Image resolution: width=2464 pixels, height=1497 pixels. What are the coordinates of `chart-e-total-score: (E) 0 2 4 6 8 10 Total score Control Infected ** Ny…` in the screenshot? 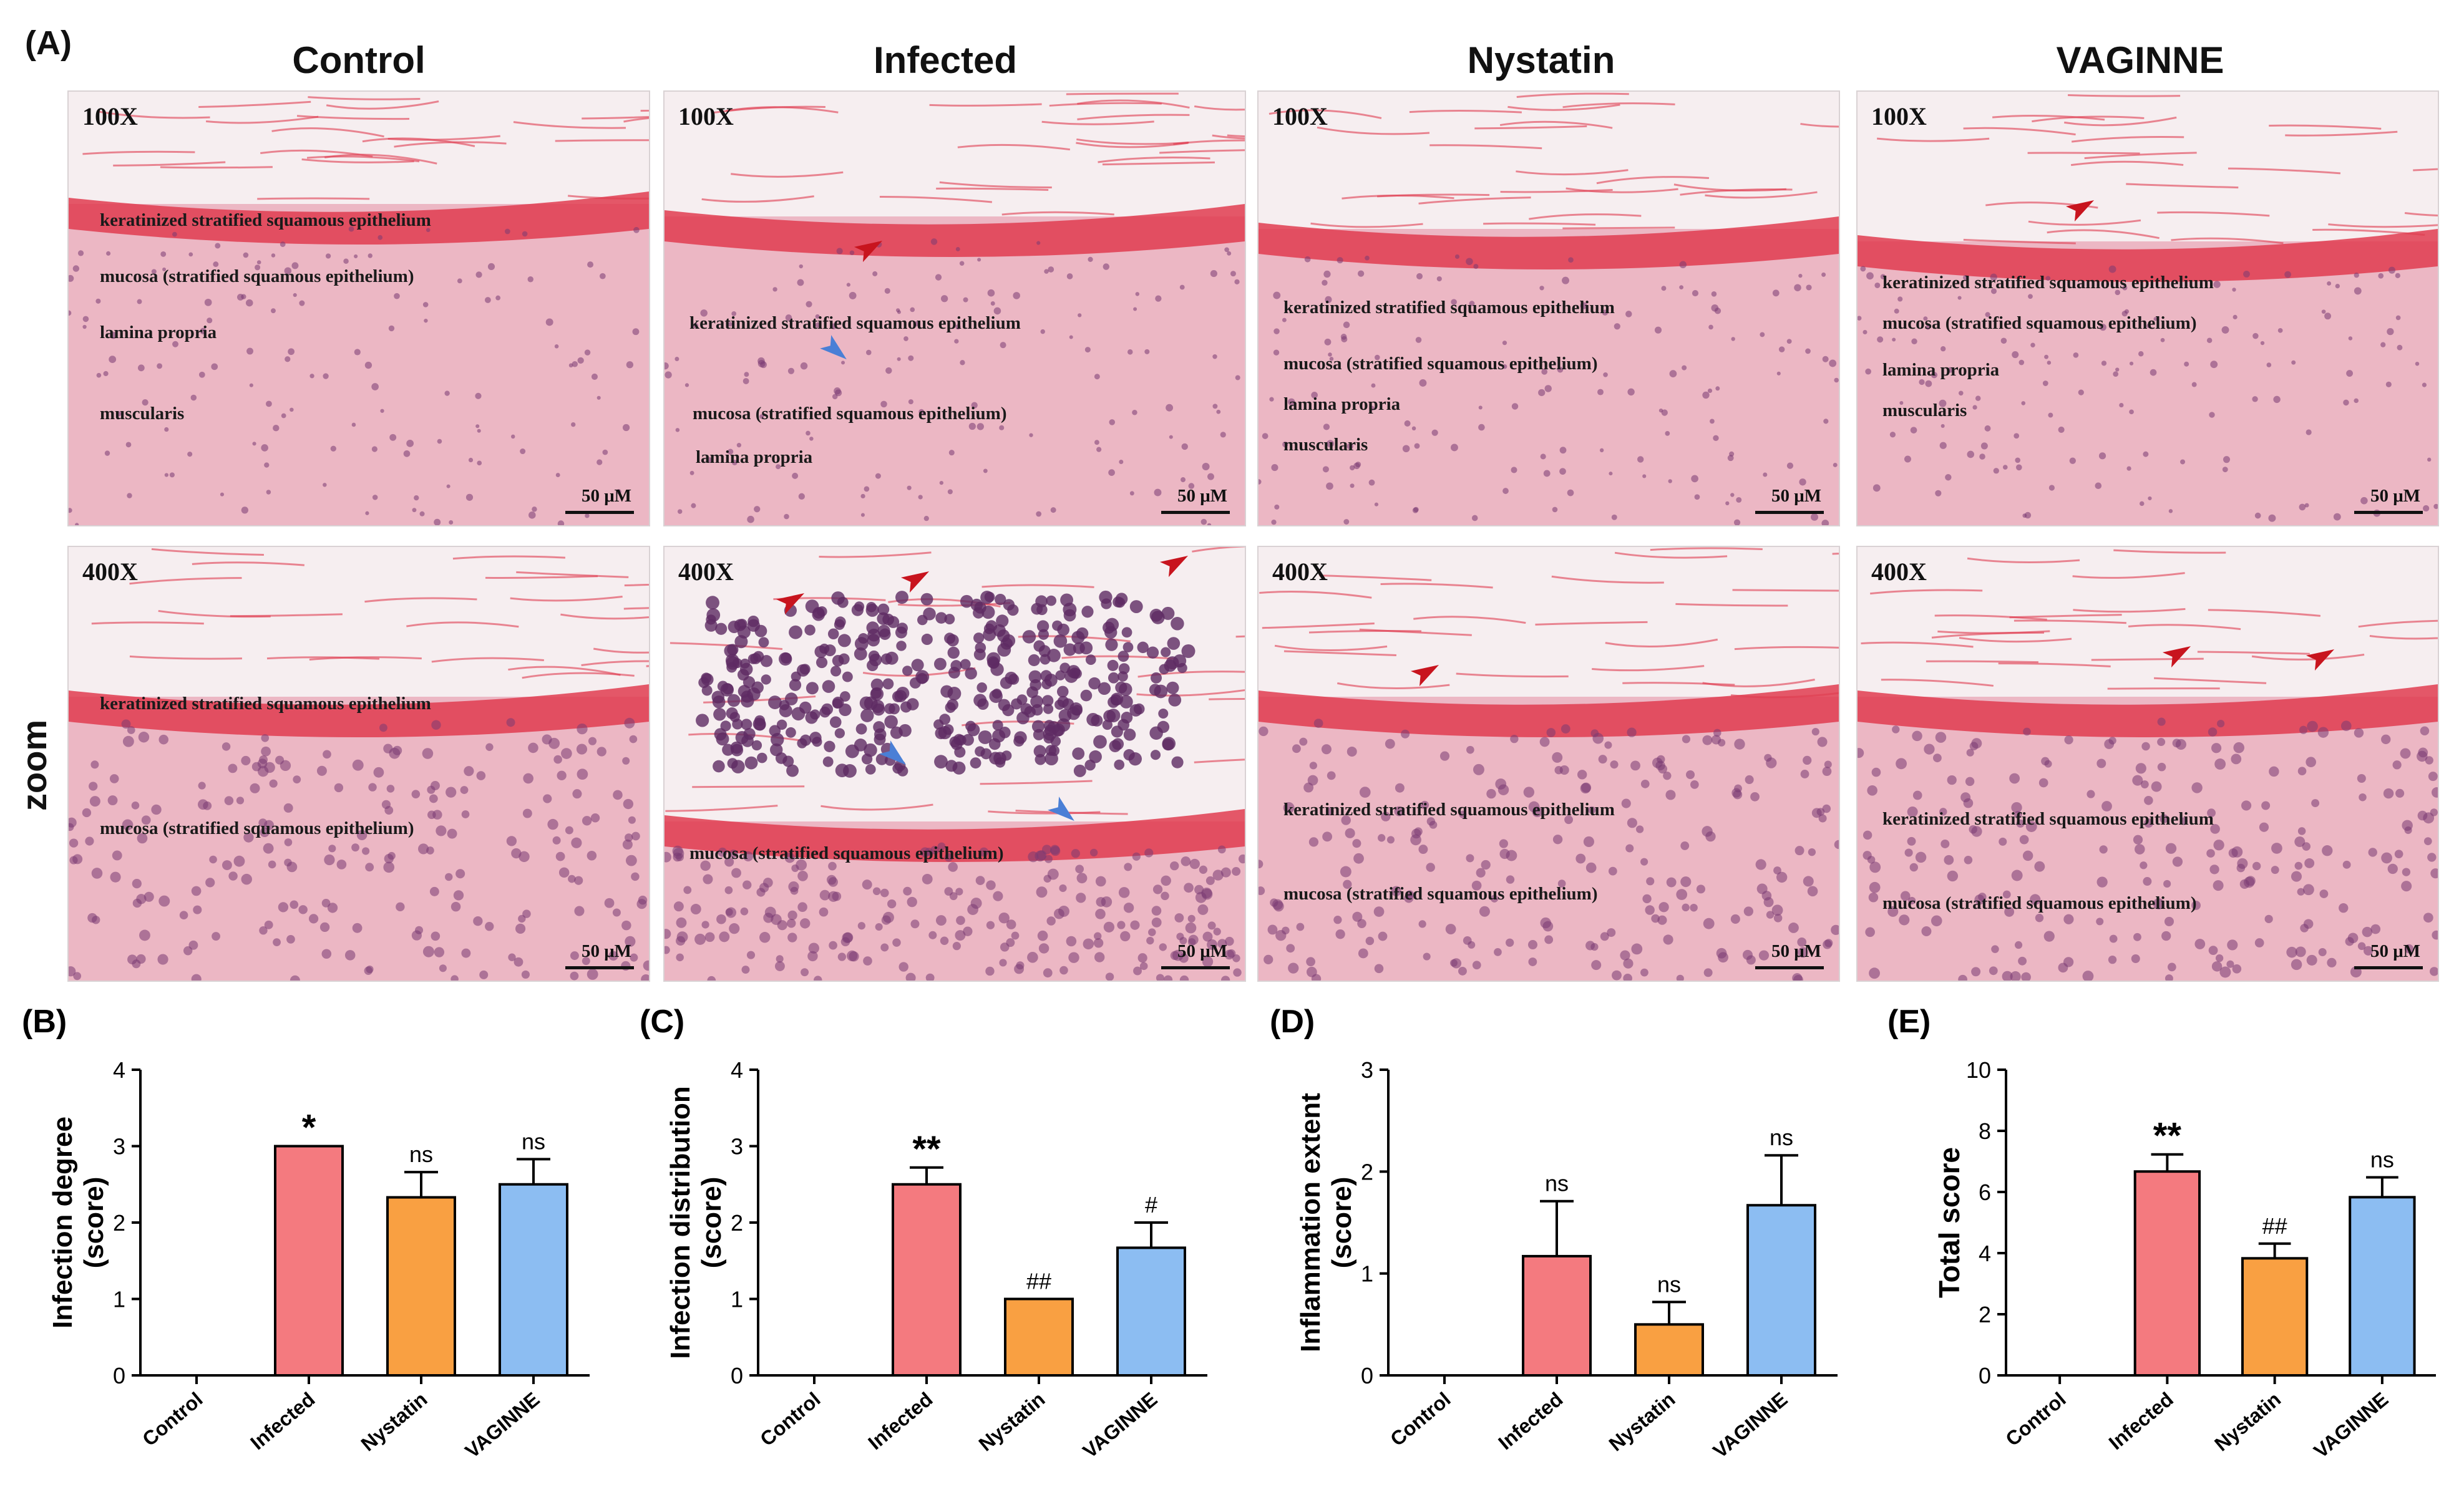 It's located at (2171, 1244).